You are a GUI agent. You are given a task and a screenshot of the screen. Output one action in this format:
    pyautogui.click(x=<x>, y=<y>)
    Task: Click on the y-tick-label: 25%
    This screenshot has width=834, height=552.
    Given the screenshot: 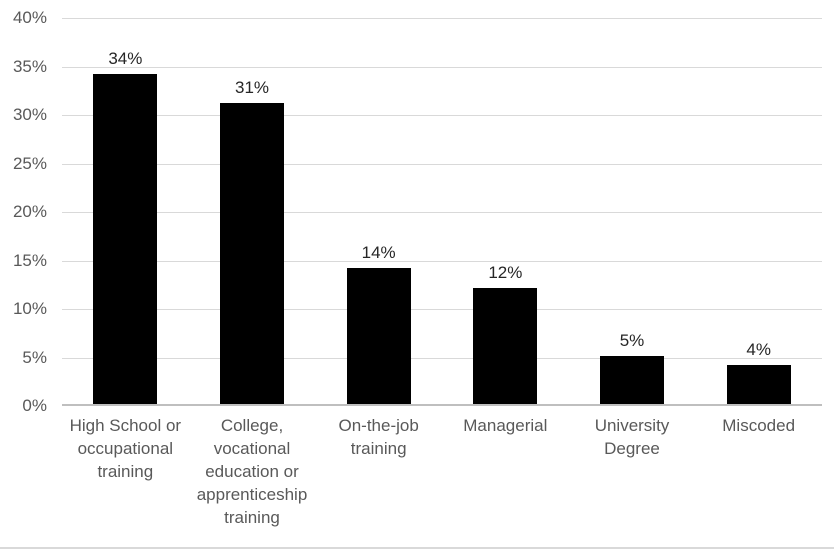 What is the action you would take?
    pyautogui.click(x=29, y=163)
    